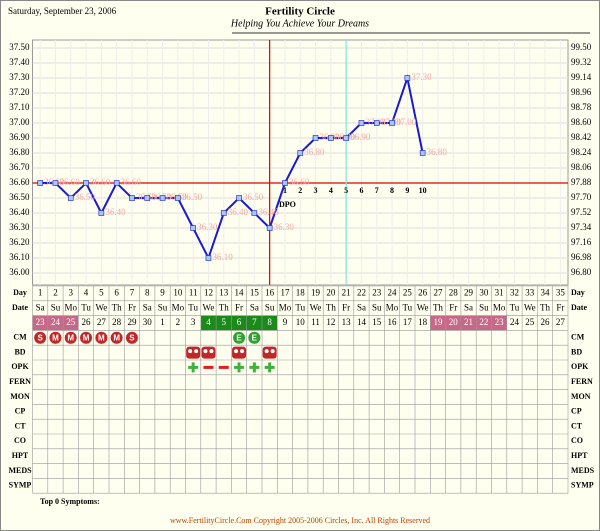 The image size is (600, 531). I want to click on y-tick-label: 37.40, so click(19, 62).